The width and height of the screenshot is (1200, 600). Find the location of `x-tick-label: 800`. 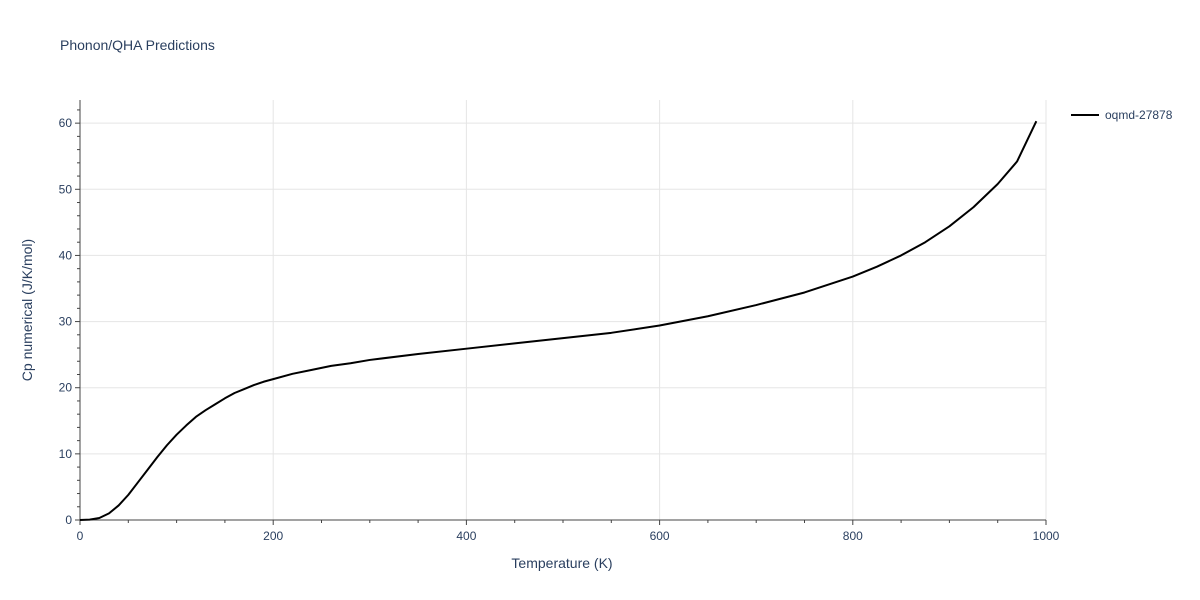

x-tick-label: 800 is located at coordinates (853, 536).